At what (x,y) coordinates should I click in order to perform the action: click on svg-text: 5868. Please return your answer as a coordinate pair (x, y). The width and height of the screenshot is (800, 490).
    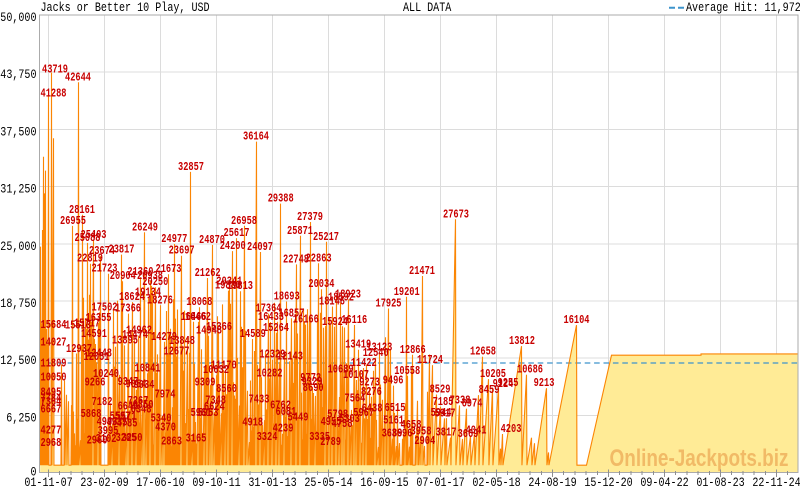
    Looking at the image, I should click on (91, 414).